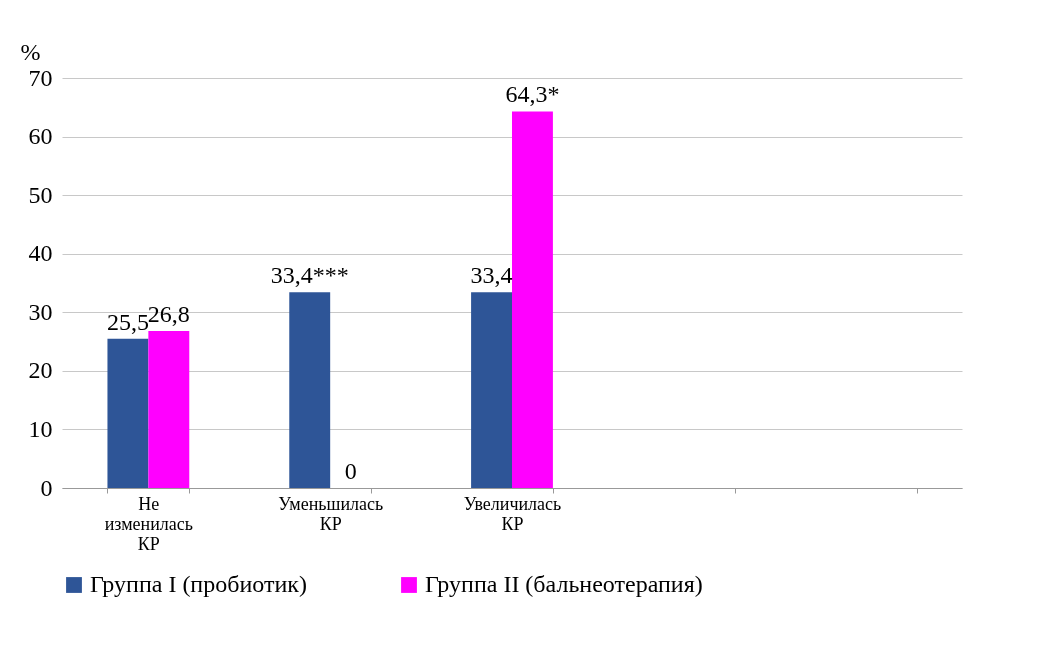  What do you see at coordinates (40, 136) in the screenshot?
I see `y-tick-label: 60` at bounding box center [40, 136].